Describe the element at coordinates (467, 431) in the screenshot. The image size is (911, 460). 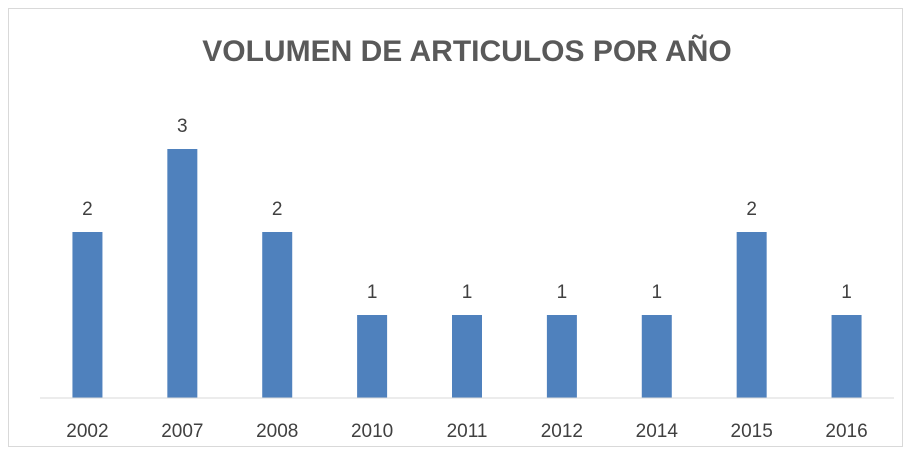
I see `x-tick-label: 2011` at that location.